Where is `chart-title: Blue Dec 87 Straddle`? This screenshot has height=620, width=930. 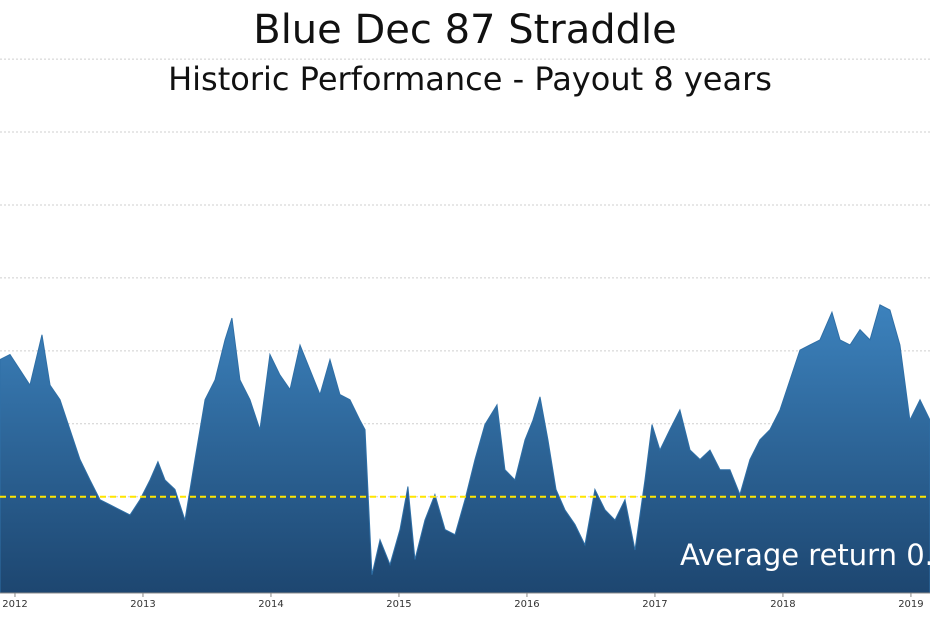
chart-title: Blue Dec 87 Straddle is located at coordinates (465, 30).